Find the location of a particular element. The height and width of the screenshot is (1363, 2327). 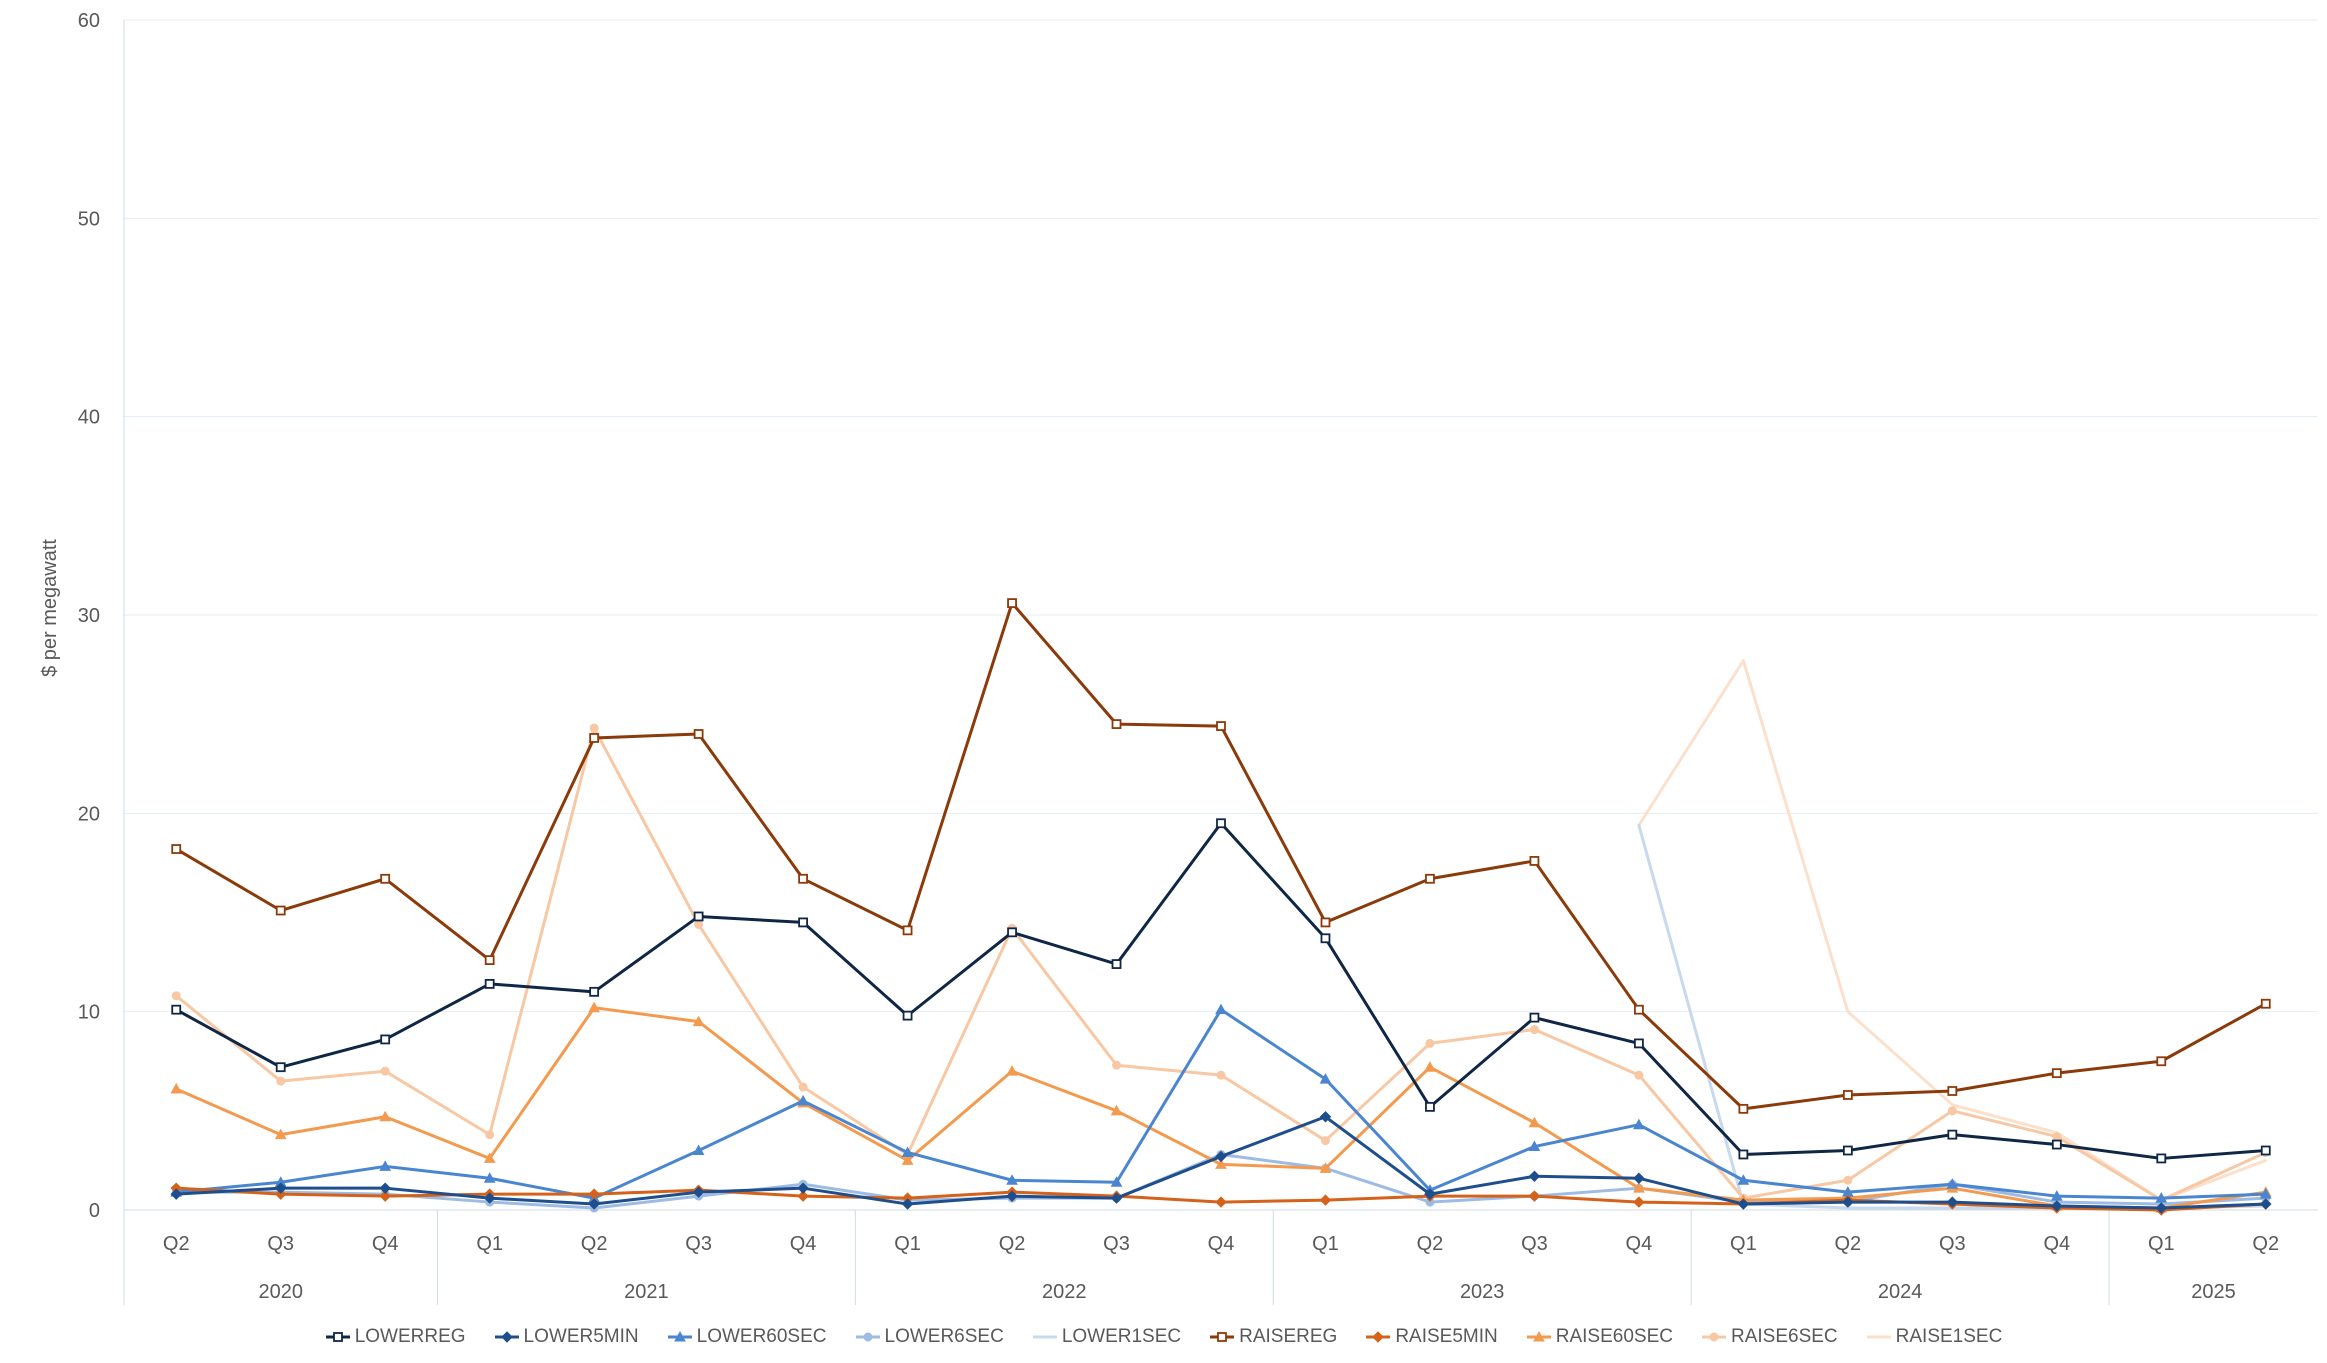

legend-swatch-raisereg is located at coordinates (1222, 1337).